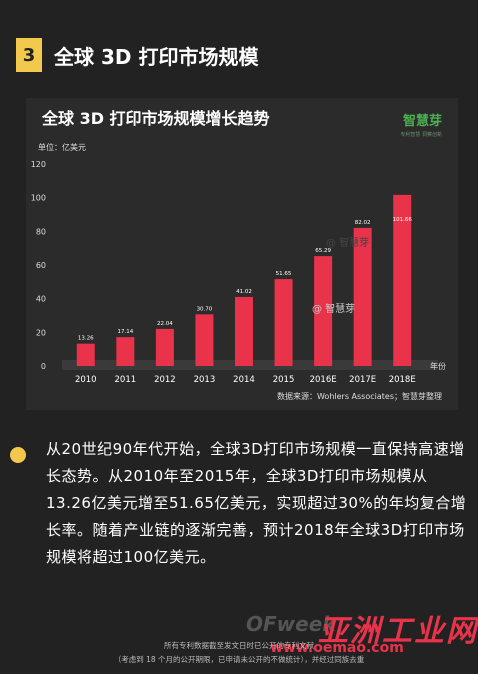 The height and width of the screenshot is (674, 478). What do you see at coordinates (284, 274) in the screenshot?
I see `bar-value-label: 51.65` at bounding box center [284, 274].